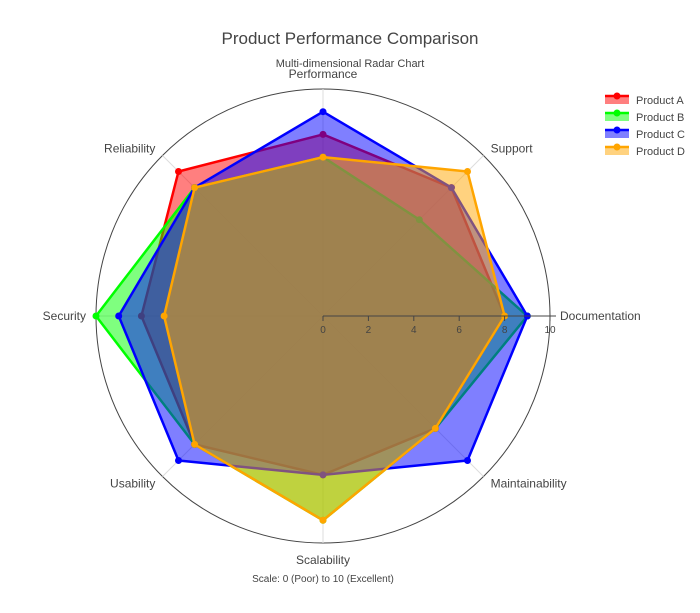 This screenshot has height=613, width=700. What do you see at coordinates (660, 118) in the screenshot?
I see `legend-label: Product B` at bounding box center [660, 118].